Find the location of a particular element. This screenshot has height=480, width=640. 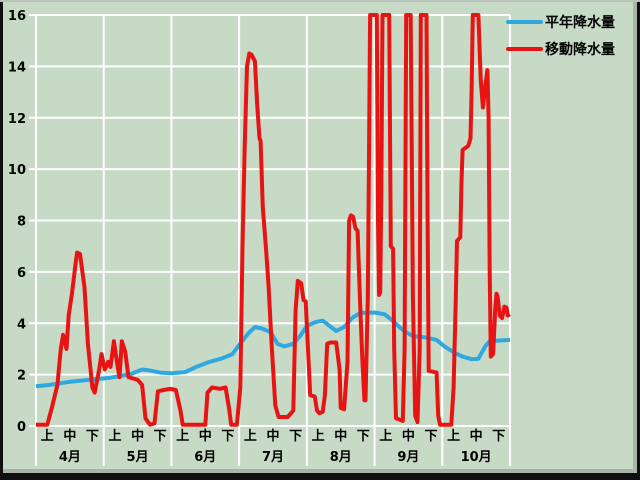

y-tick-label: 2 is located at coordinates (21, 376).